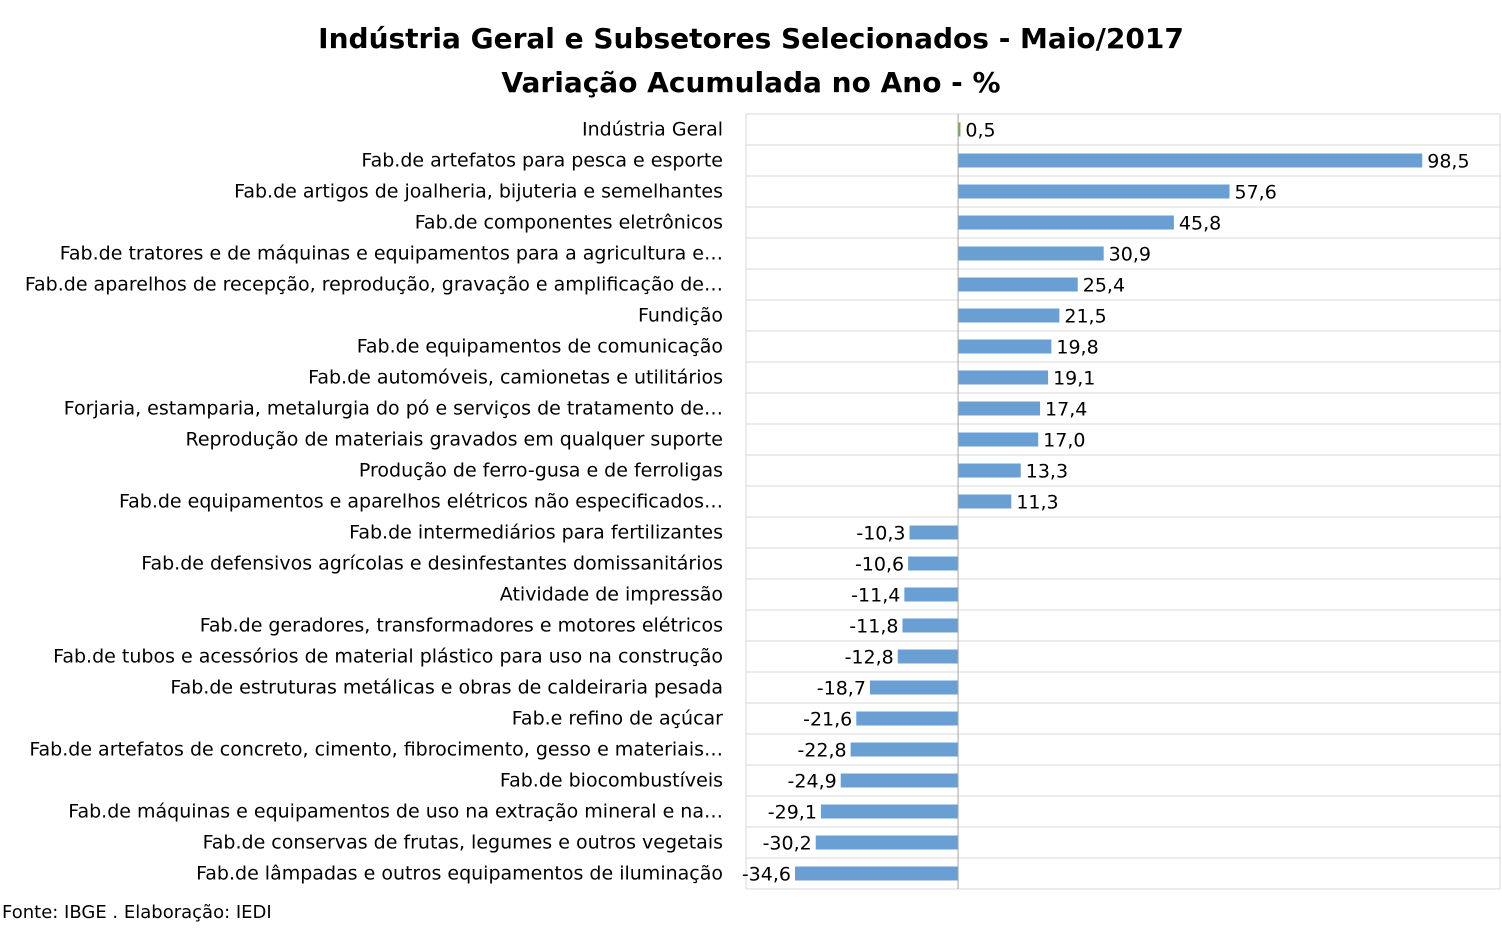 This screenshot has width=1502, height=929. Describe the element at coordinates (812, 782) in the screenshot. I see `data-label: -24,9` at that location.